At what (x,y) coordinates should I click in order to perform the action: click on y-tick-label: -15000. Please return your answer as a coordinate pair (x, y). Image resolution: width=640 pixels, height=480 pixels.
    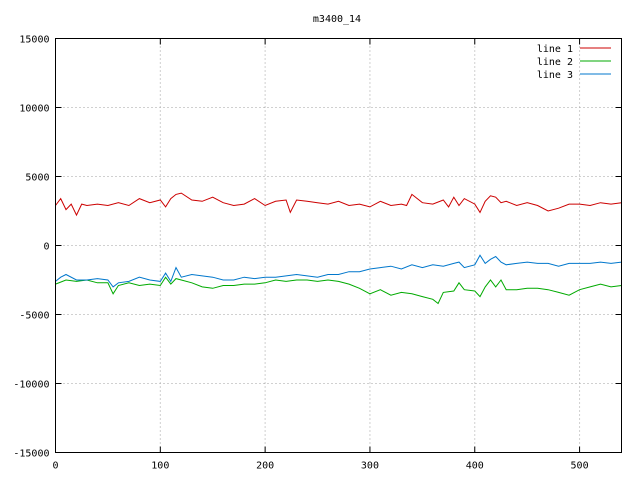
    Looking at the image, I should click on (31, 454).